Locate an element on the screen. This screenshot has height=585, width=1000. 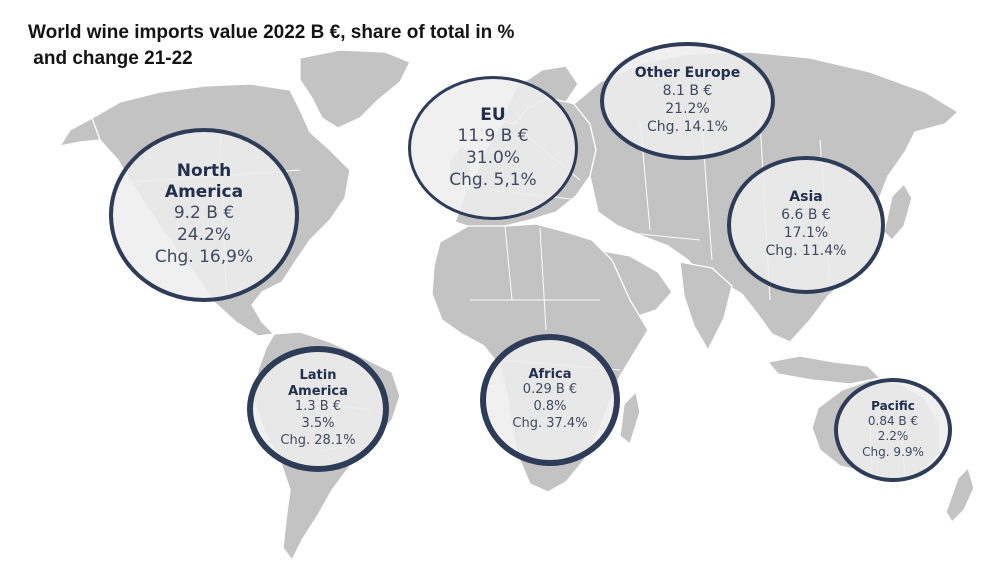
region-name: Latin America is located at coordinates (318, 383).